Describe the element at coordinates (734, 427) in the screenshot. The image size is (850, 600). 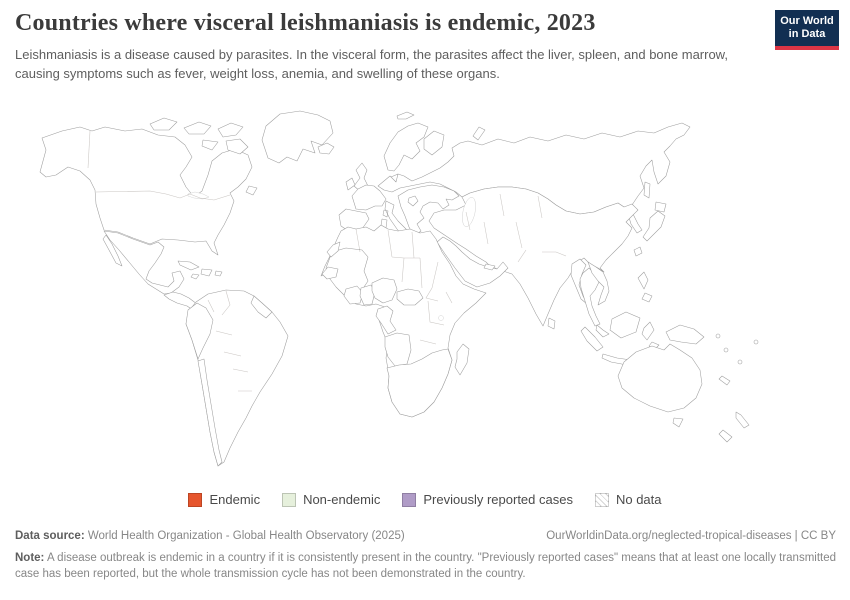
I see `map-region-new-zealand` at that location.